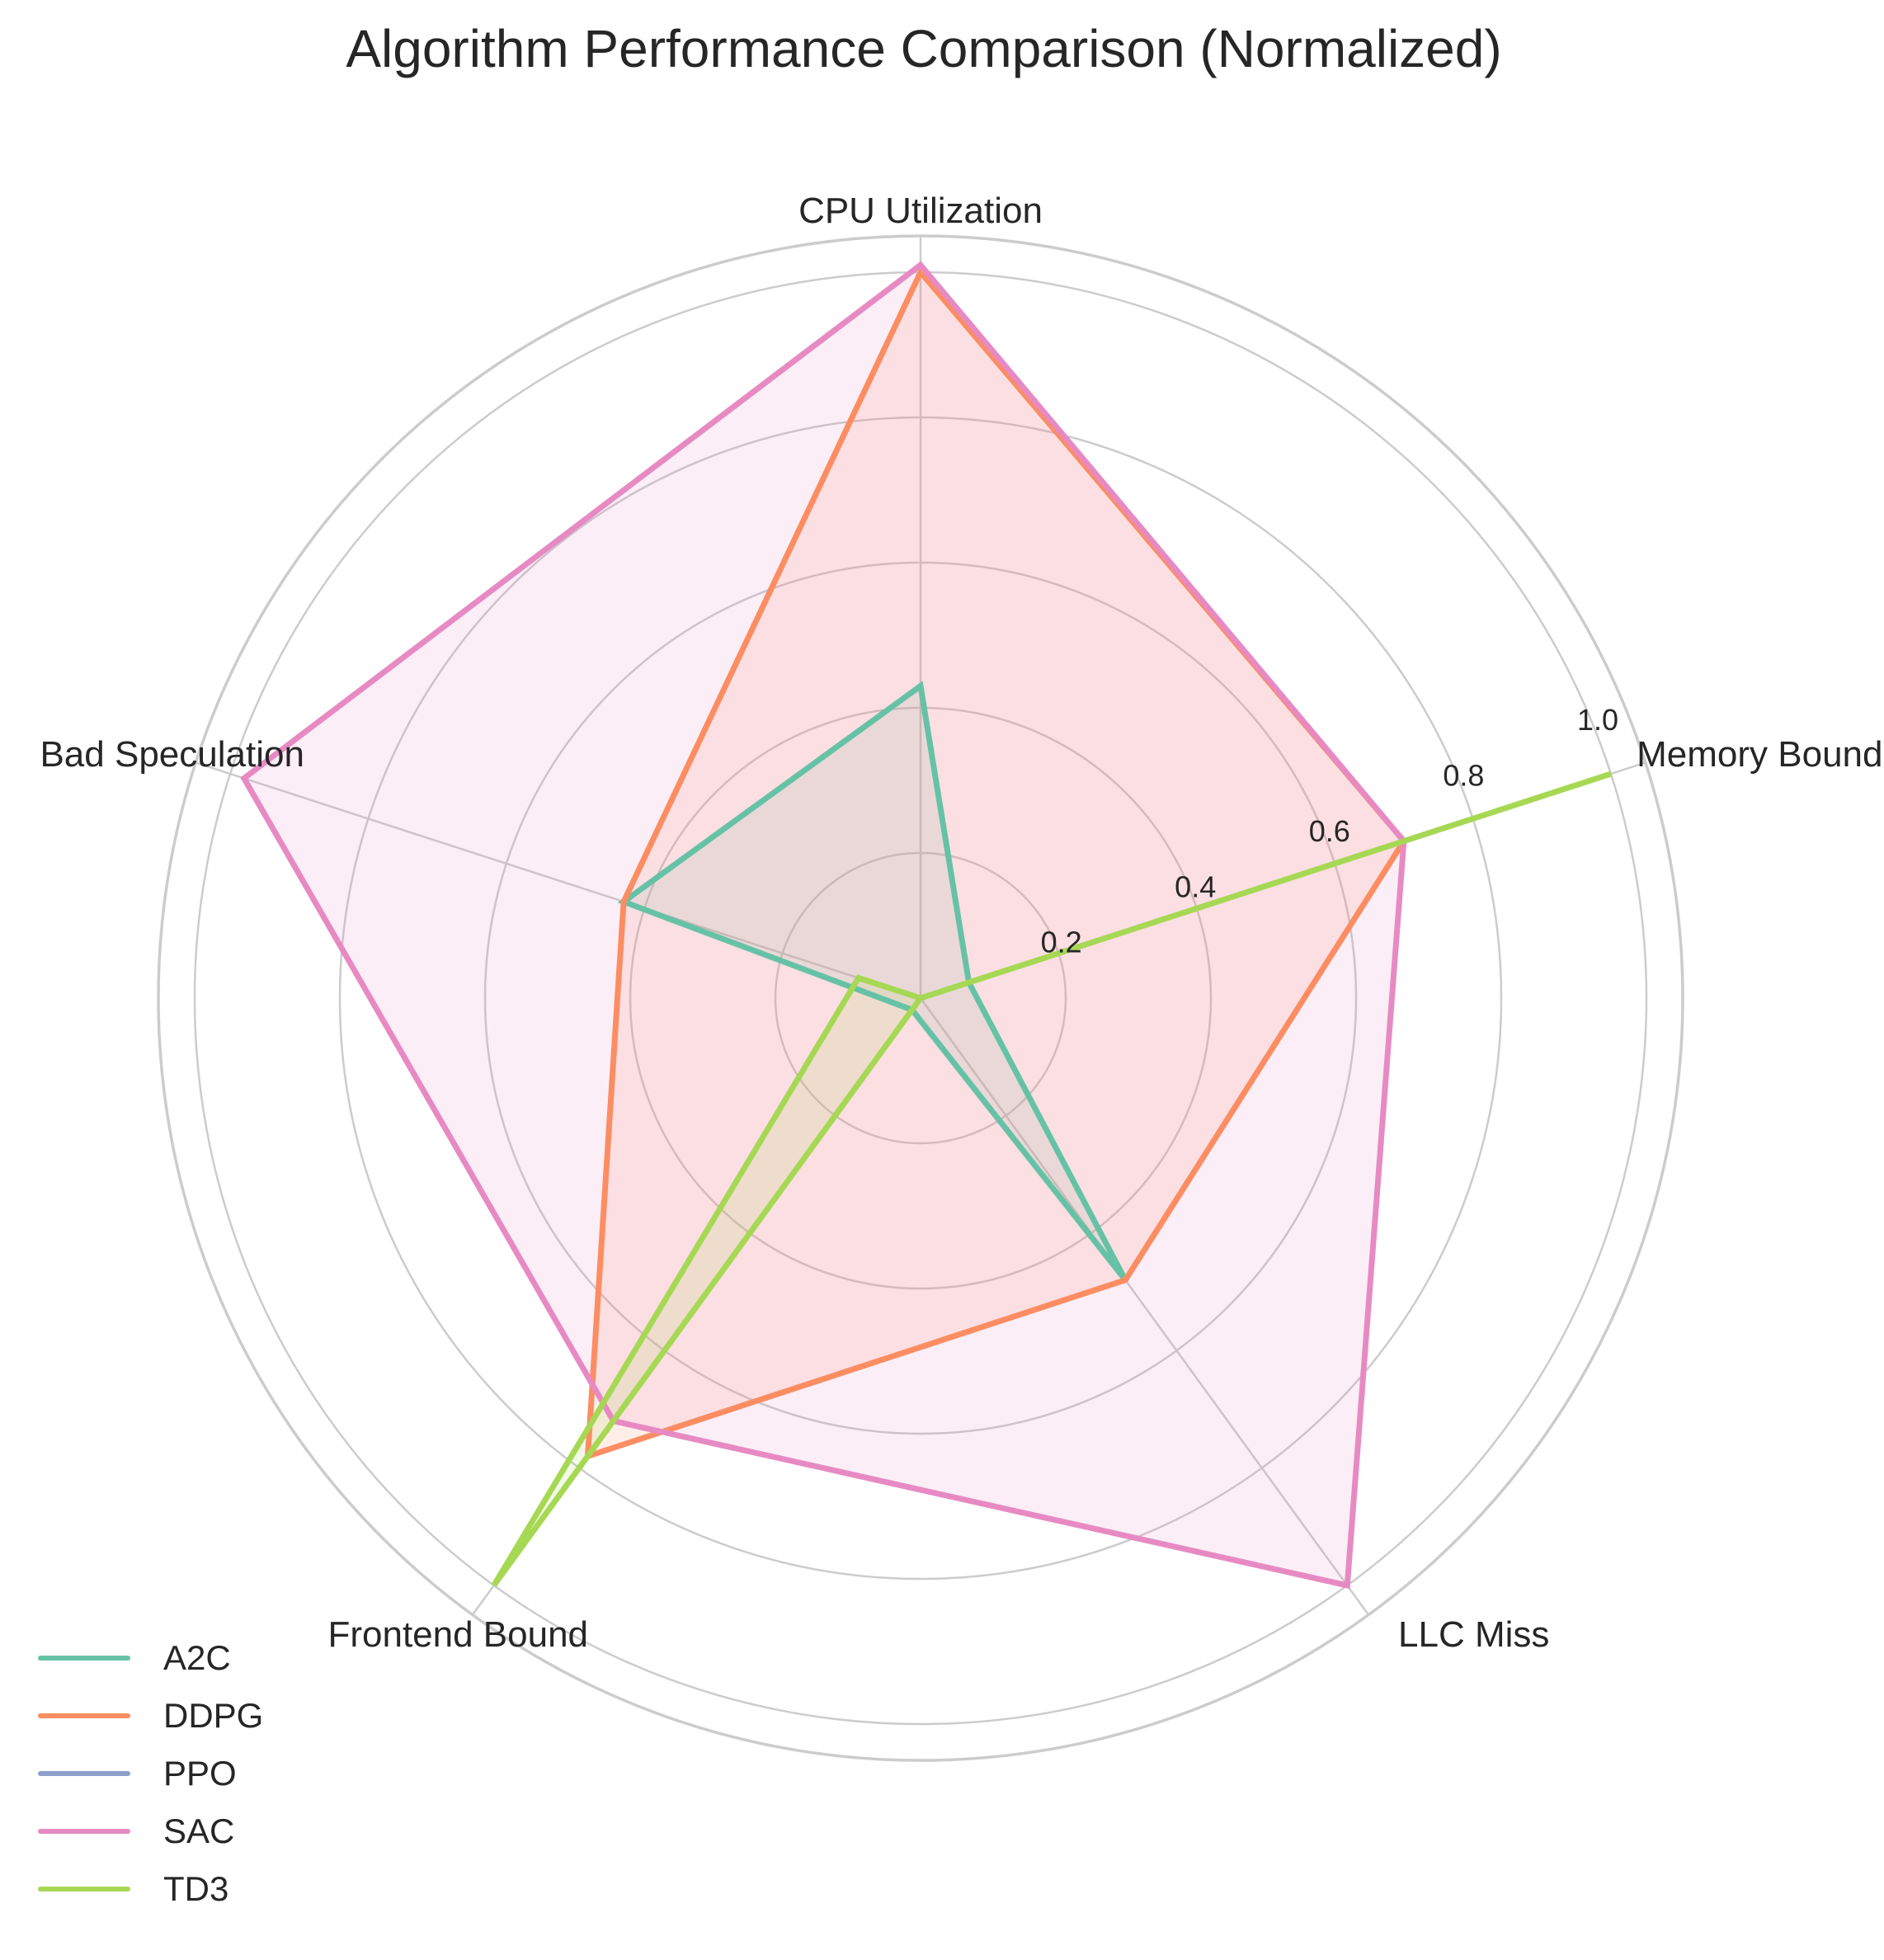  What do you see at coordinates (1597, 720) in the screenshot?
I see `radial-tick-label: 1.0` at bounding box center [1597, 720].